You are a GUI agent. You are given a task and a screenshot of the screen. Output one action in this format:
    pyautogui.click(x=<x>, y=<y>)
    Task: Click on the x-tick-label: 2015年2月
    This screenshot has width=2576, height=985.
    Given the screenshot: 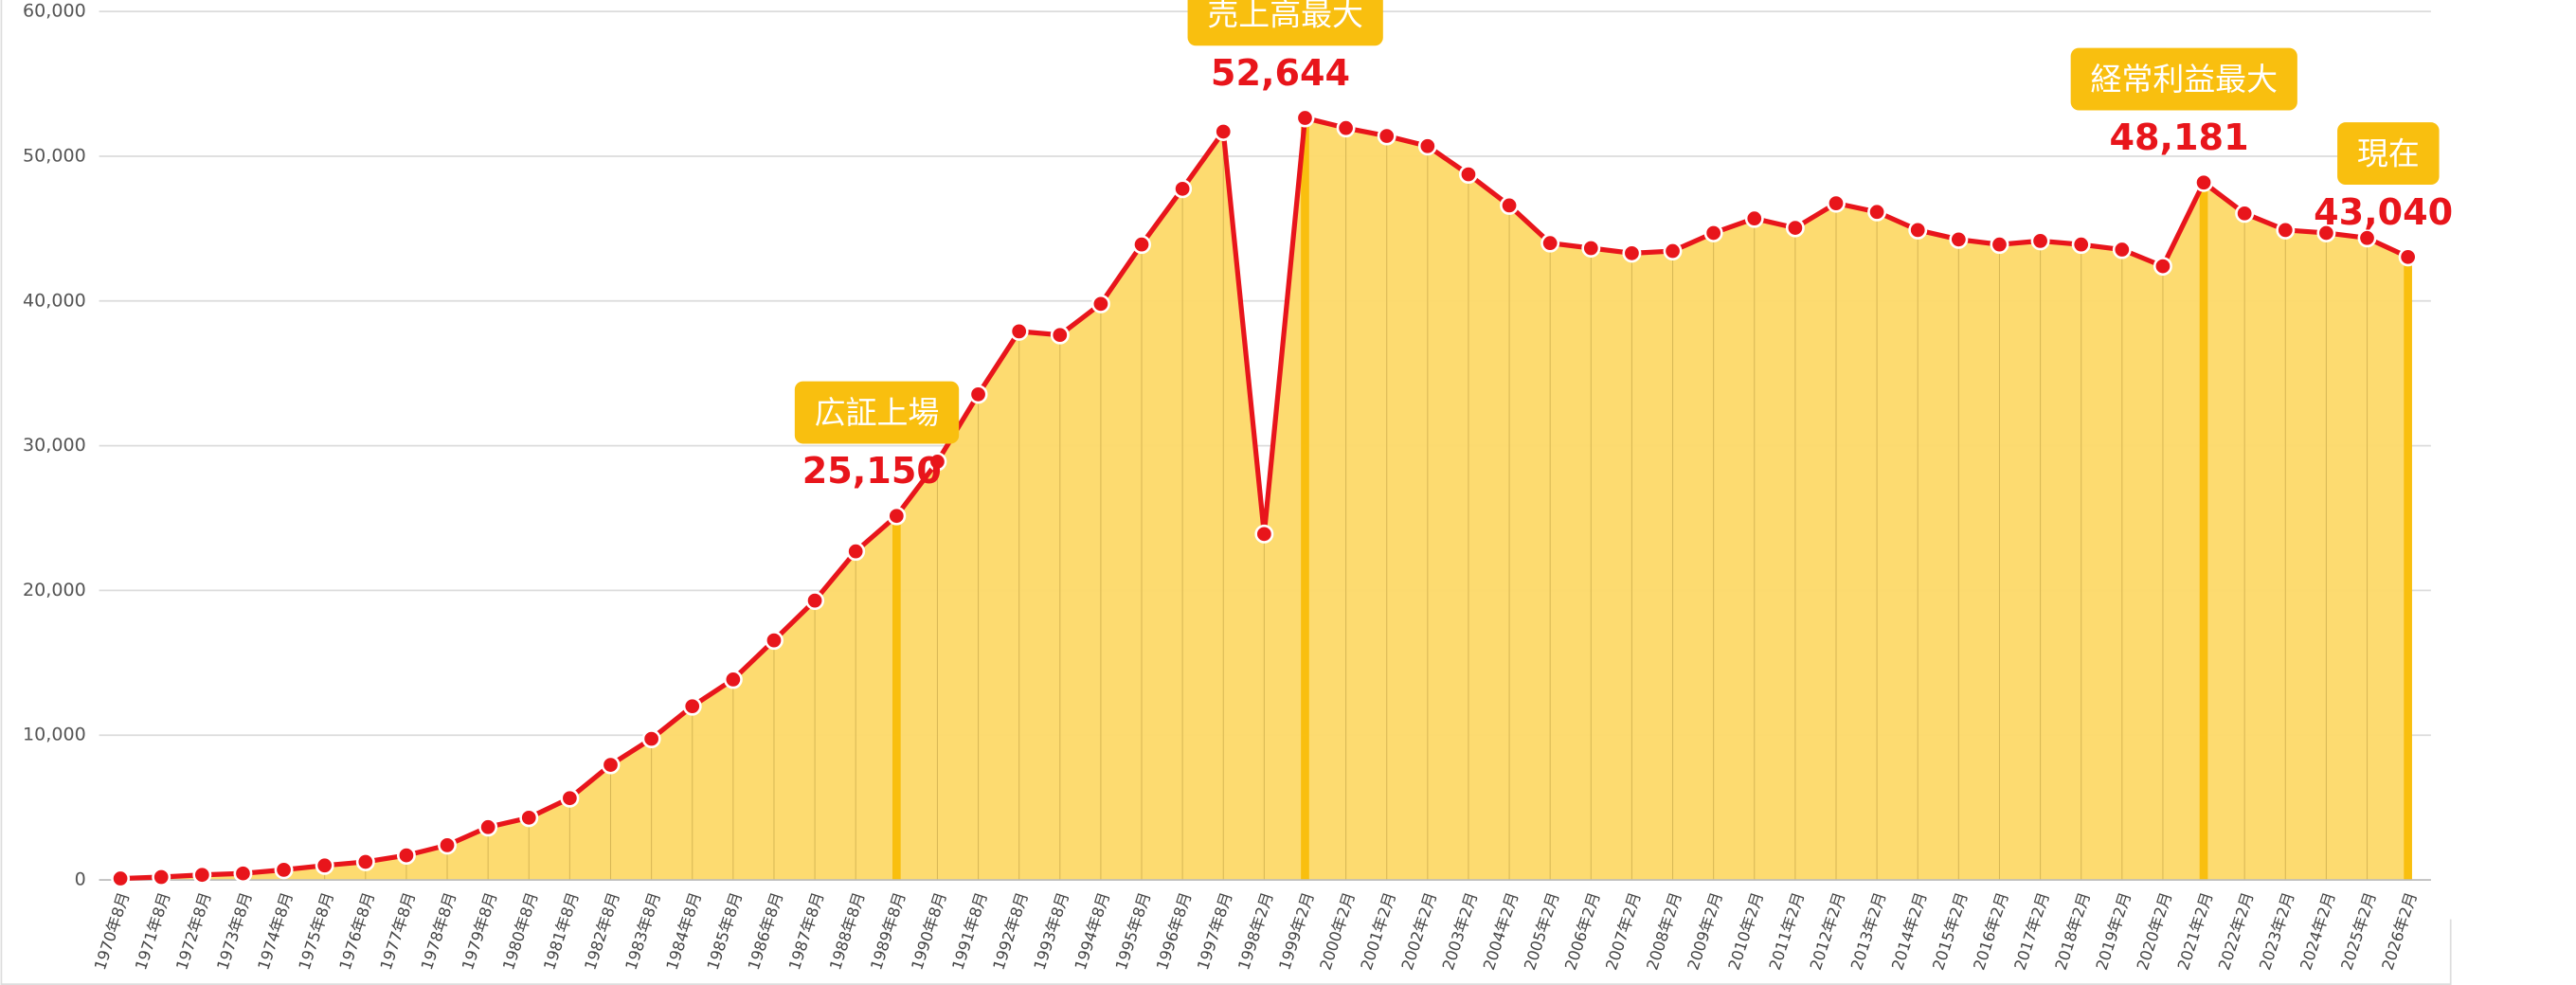 What is the action you would take?
    pyautogui.click(x=1950, y=932)
    